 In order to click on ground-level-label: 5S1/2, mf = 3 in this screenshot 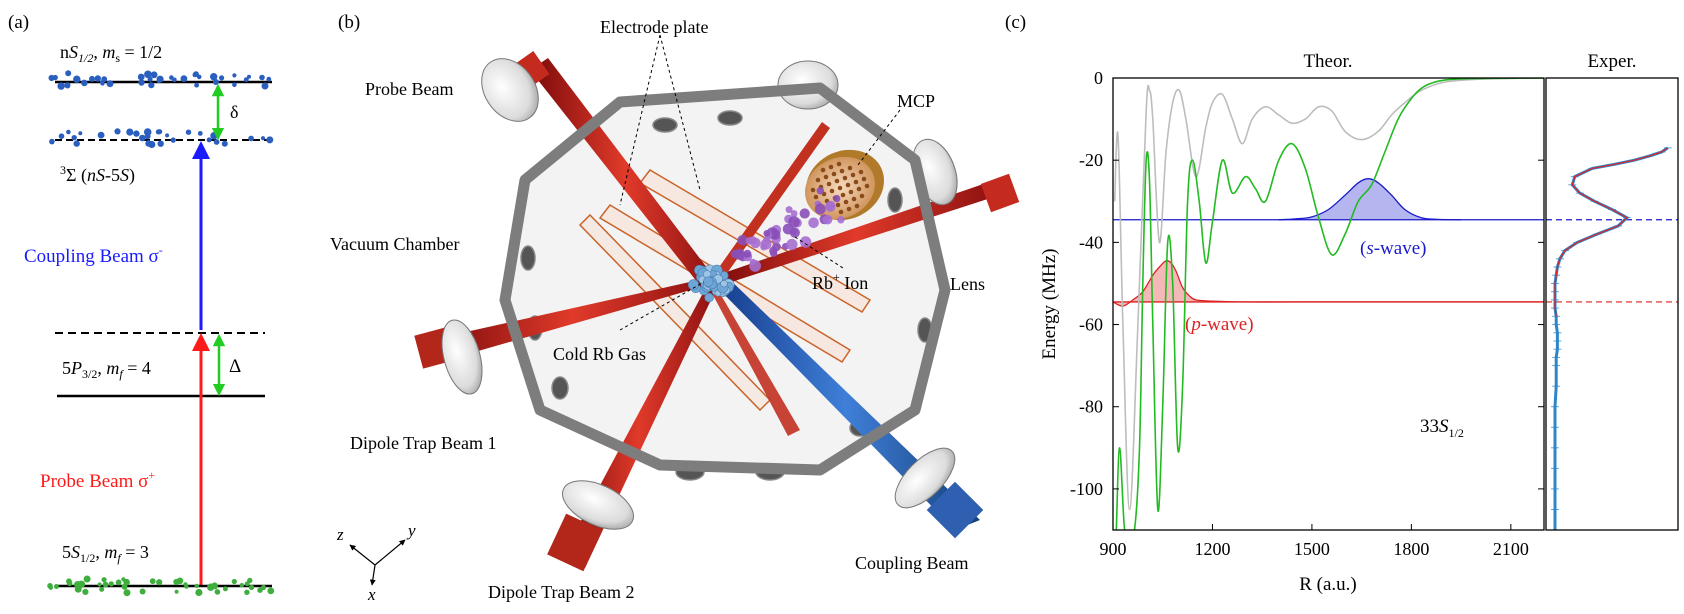, I will do `click(105, 553)`.